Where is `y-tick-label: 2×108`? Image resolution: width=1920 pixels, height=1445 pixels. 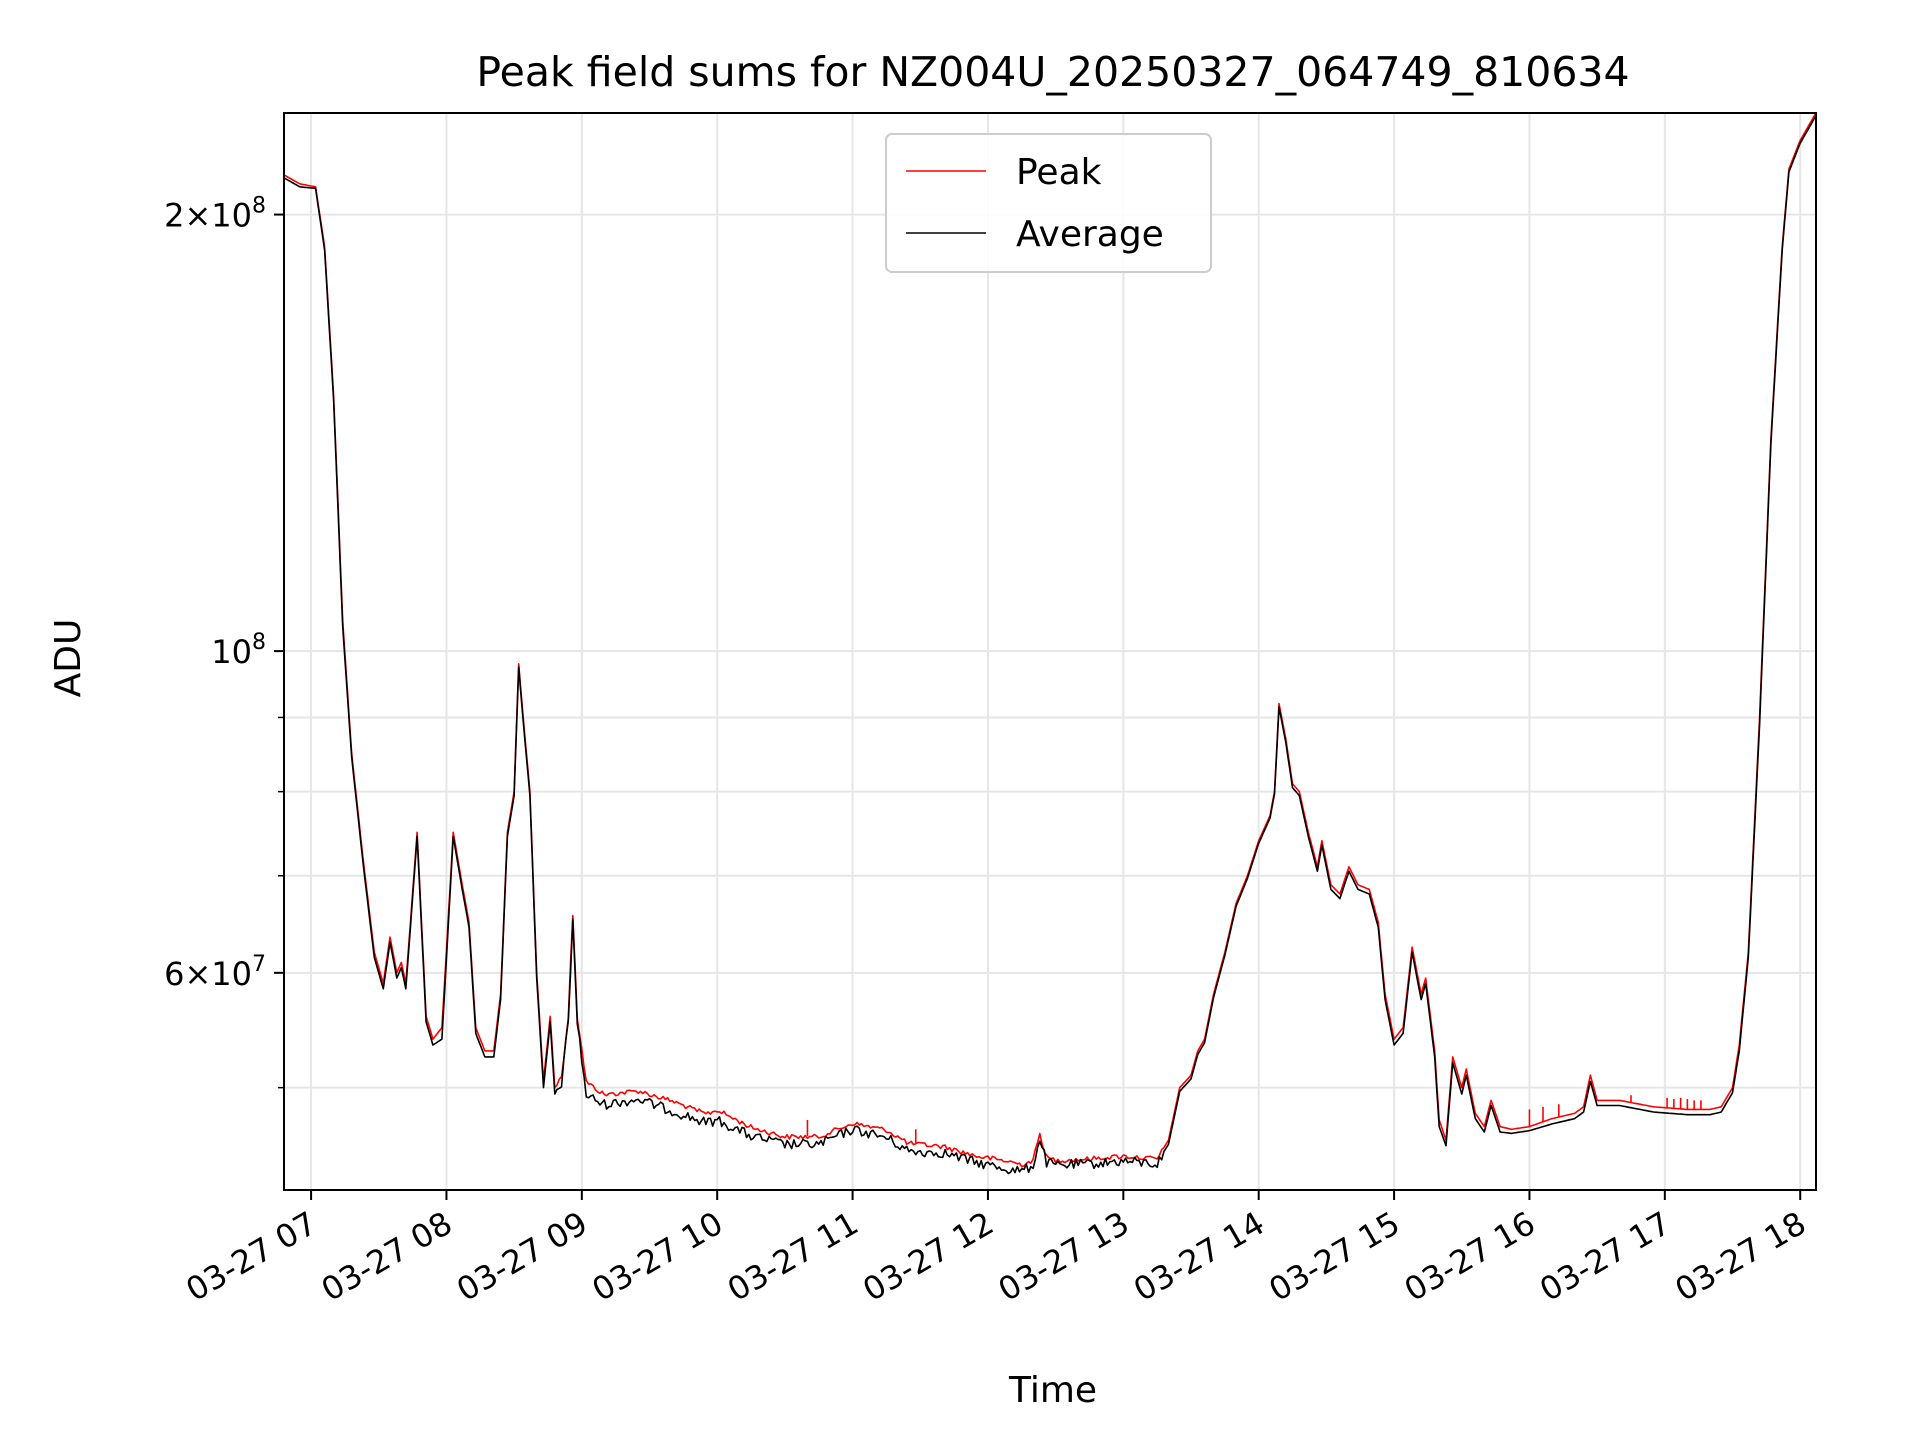 y-tick-label: 2×108 is located at coordinates (215, 214).